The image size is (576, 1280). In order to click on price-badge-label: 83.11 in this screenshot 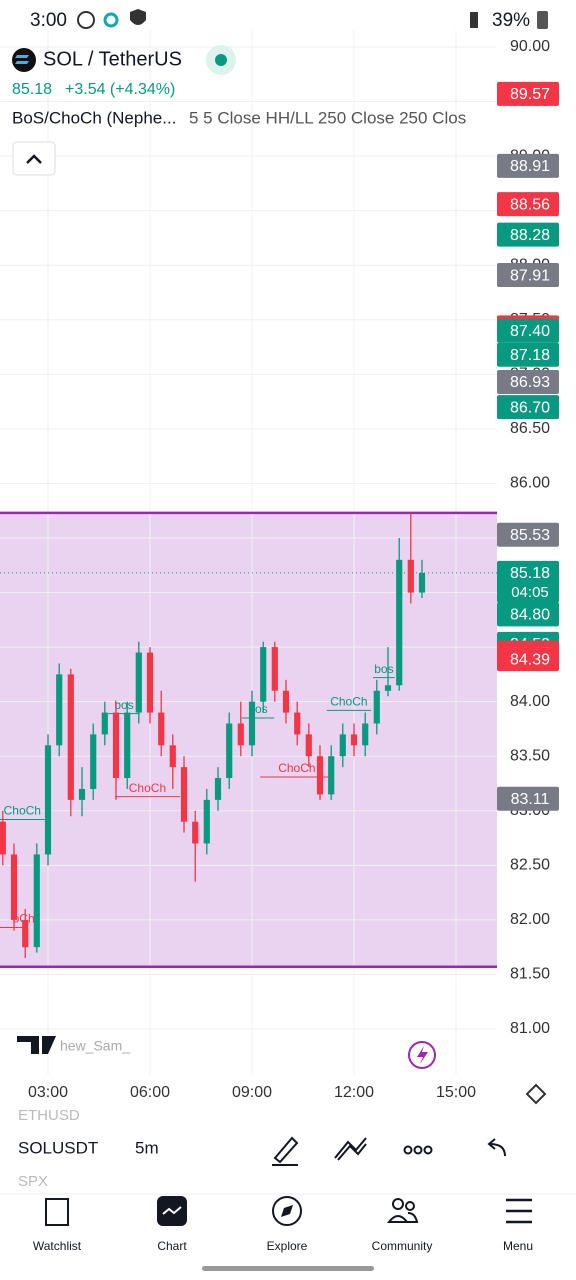, I will do `click(530, 799)`.